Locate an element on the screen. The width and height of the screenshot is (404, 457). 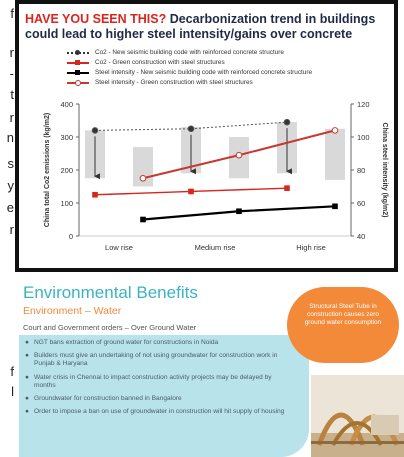
right-tick-label: 80 is located at coordinates (361, 170).